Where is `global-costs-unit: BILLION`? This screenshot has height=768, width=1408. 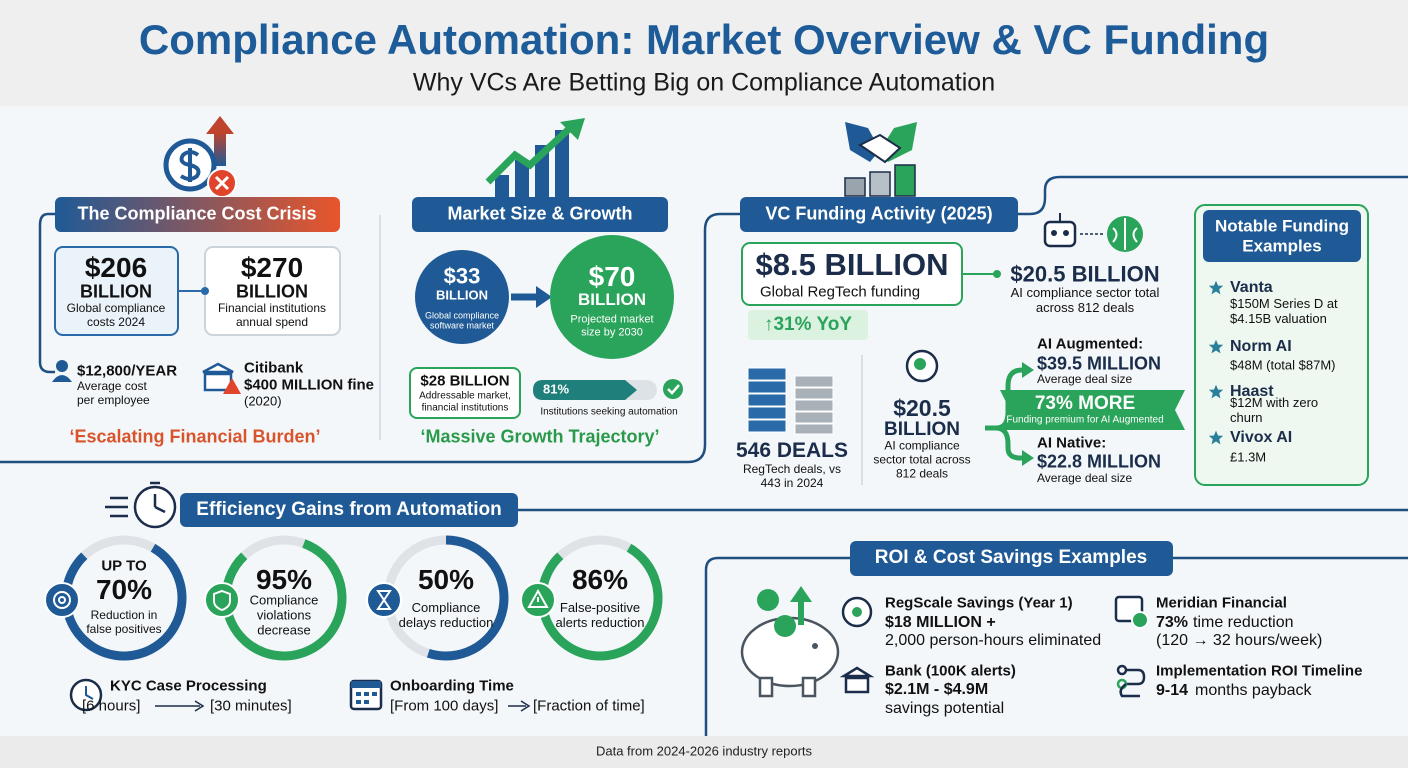 global-costs-unit: BILLION is located at coordinates (116, 291).